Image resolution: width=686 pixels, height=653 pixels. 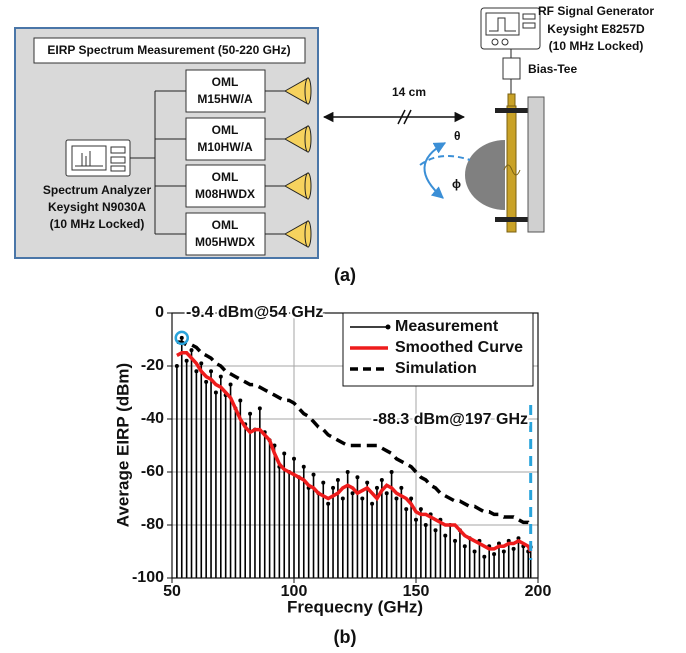 I want to click on oml-label: M10HW/A, so click(x=225, y=147).